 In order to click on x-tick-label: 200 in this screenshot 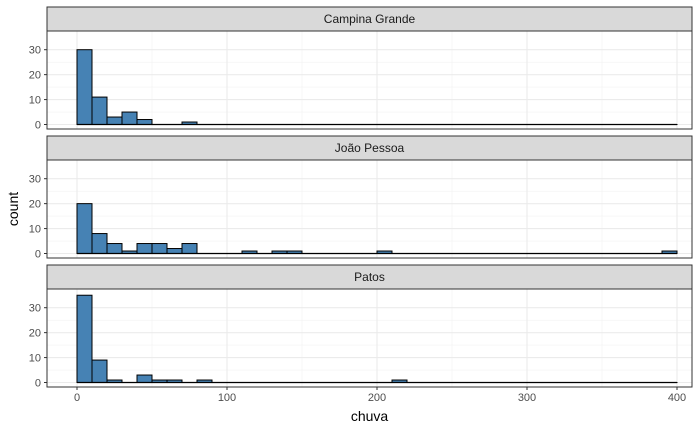, I will do `click(377, 398)`.